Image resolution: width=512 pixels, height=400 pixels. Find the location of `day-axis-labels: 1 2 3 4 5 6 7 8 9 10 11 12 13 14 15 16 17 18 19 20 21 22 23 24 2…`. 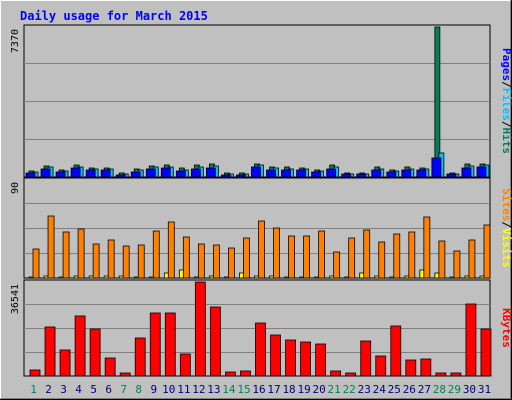

day-axis-labels: 1 2 3 4 5 6 7 8 9 10 11 12 13 14 15 16 17 18 19 20 21 22 23 24 2… is located at coordinates (260, 389).